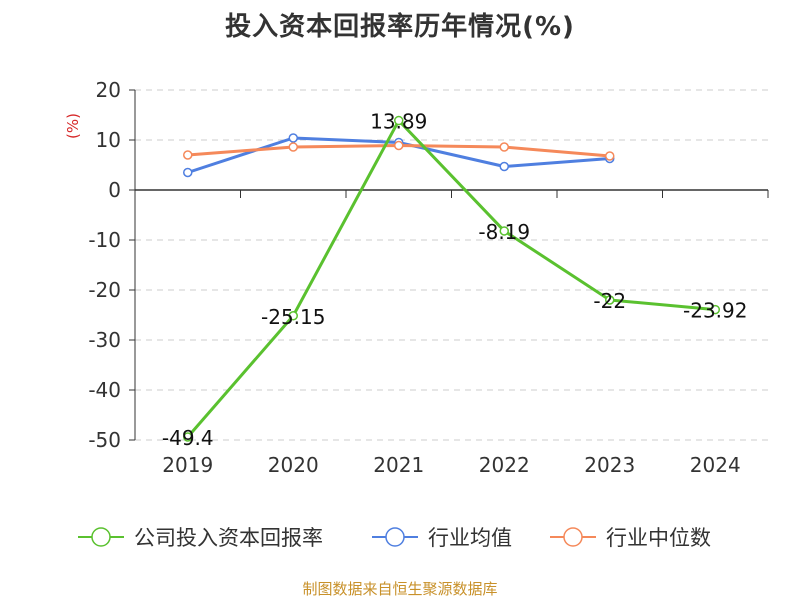 This screenshot has width=800, height=600. Describe the element at coordinates (658, 538) in the screenshot. I see `legend-label: 行业中位数` at that location.